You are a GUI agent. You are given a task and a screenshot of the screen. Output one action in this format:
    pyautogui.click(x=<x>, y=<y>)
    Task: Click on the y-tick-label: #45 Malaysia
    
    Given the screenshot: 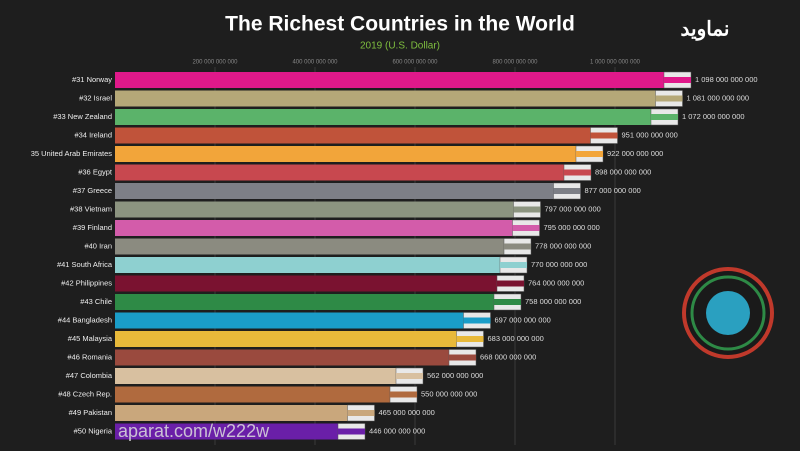 What is the action you would take?
    pyautogui.click(x=90, y=338)
    